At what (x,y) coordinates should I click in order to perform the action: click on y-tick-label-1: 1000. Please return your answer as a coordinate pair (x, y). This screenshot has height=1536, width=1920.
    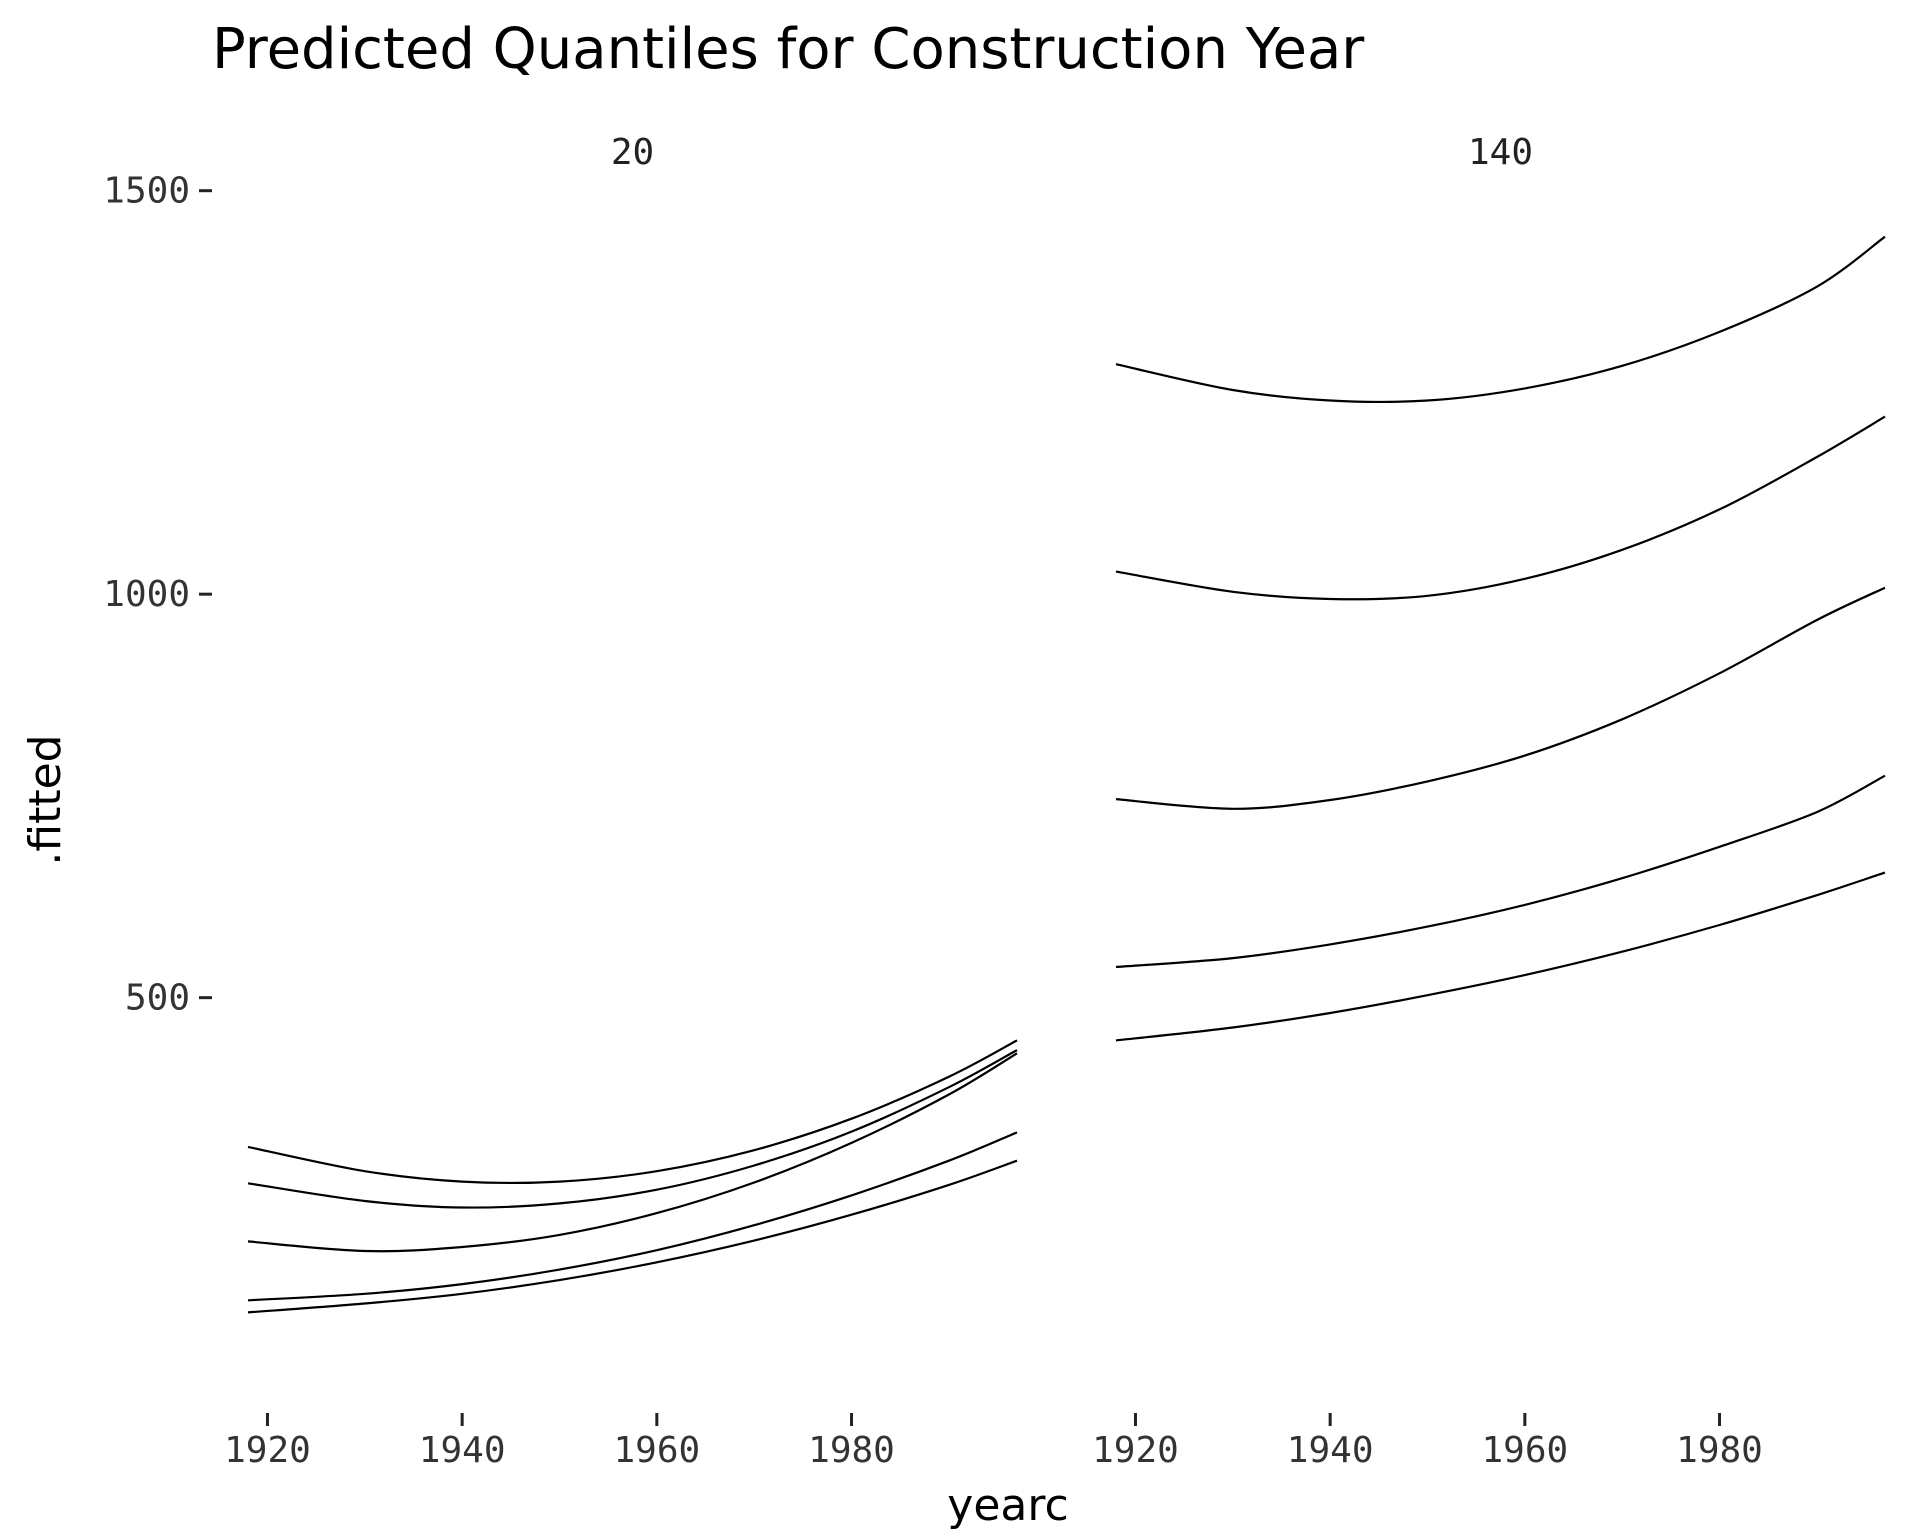
    Looking at the image, I should click on (146, 594).